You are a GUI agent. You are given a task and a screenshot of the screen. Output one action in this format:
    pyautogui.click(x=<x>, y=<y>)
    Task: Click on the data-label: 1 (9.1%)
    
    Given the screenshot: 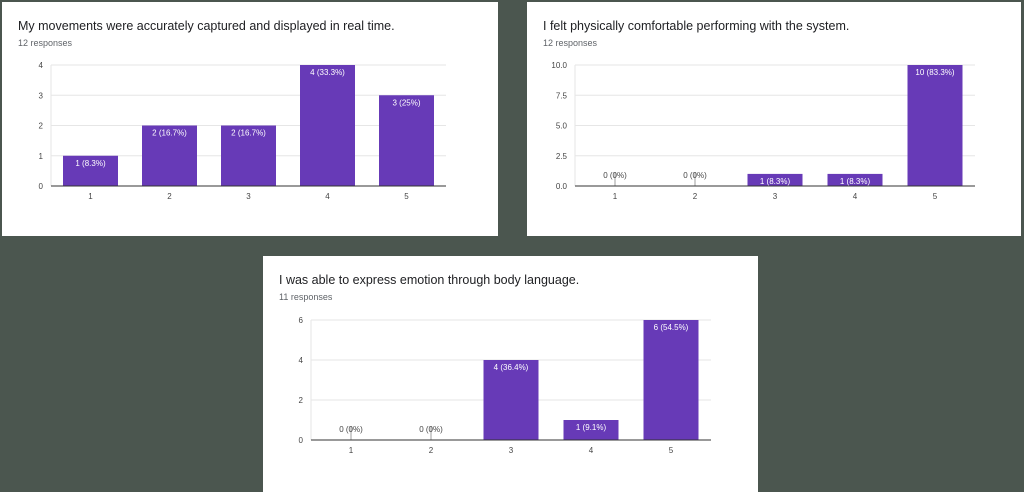 What is the action you would take?
    pyautogui.click(x=591, y=427)
    